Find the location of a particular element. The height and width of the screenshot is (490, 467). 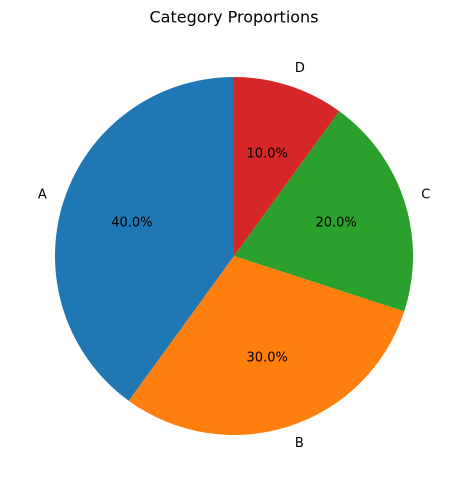

value-label: 20.0% is located at coordinates (335, 222).